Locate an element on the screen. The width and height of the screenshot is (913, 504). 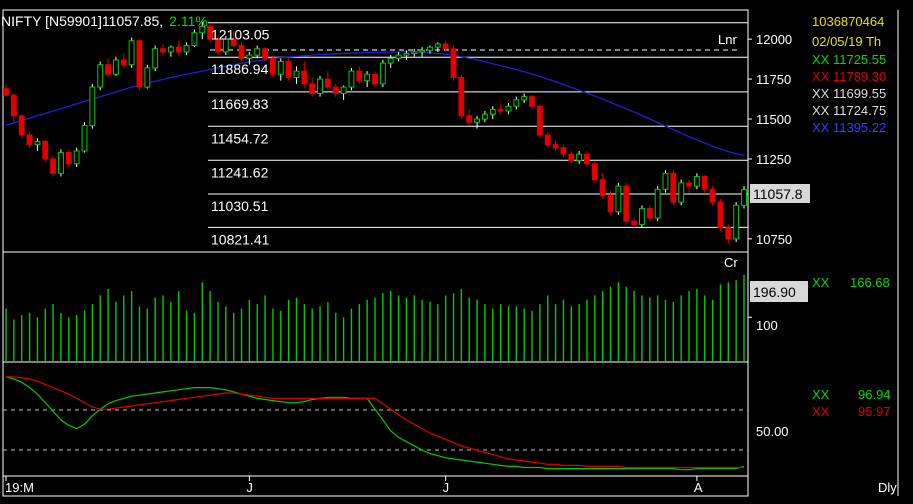
volume-legend-value: 166.68 is located at coordinates (870, 282).